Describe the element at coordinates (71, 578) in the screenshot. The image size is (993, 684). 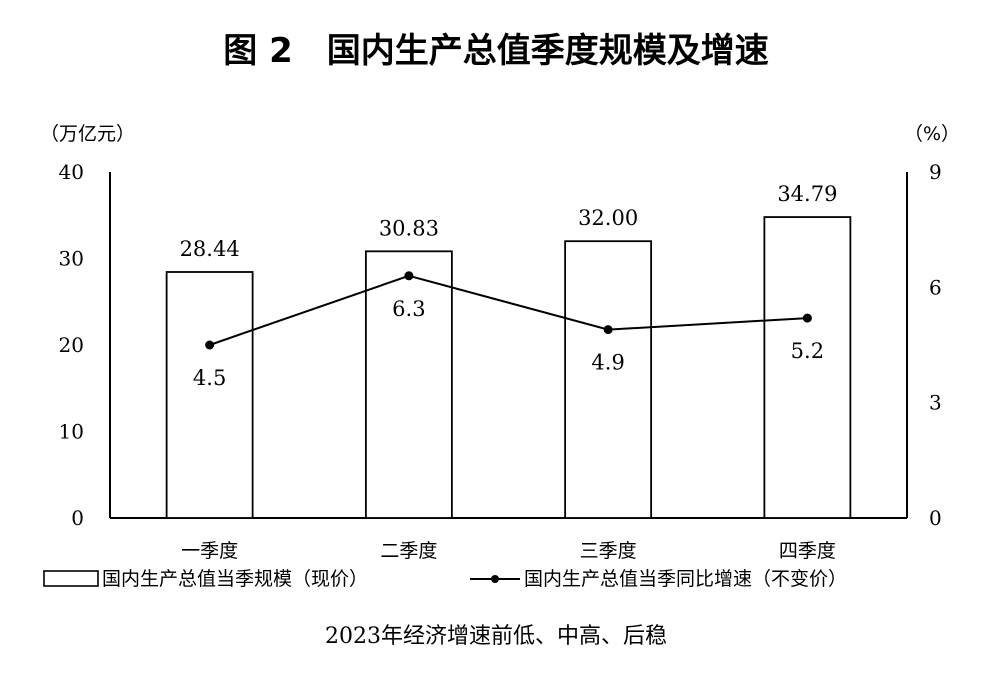
I see `legend-bar-swatch` at that location.